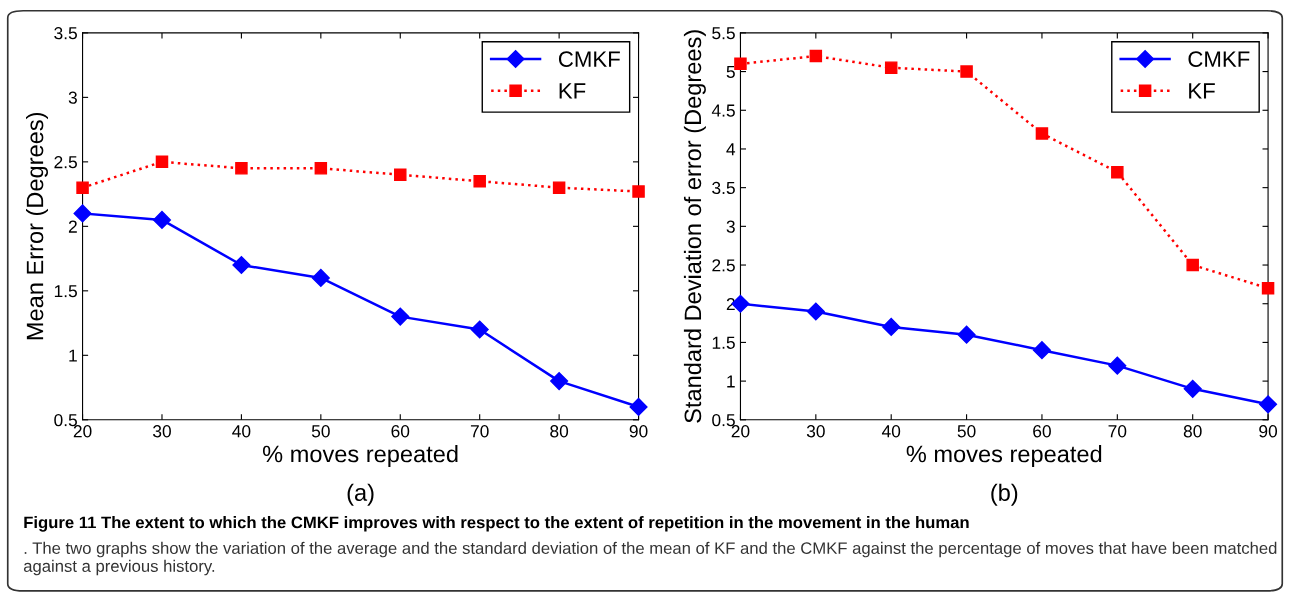 The image size is (1290, 598). Describe the element at coordinates (37, 226) in the screenshot. I see `y-axis-title: Mean Error (Degrees)` at that location.